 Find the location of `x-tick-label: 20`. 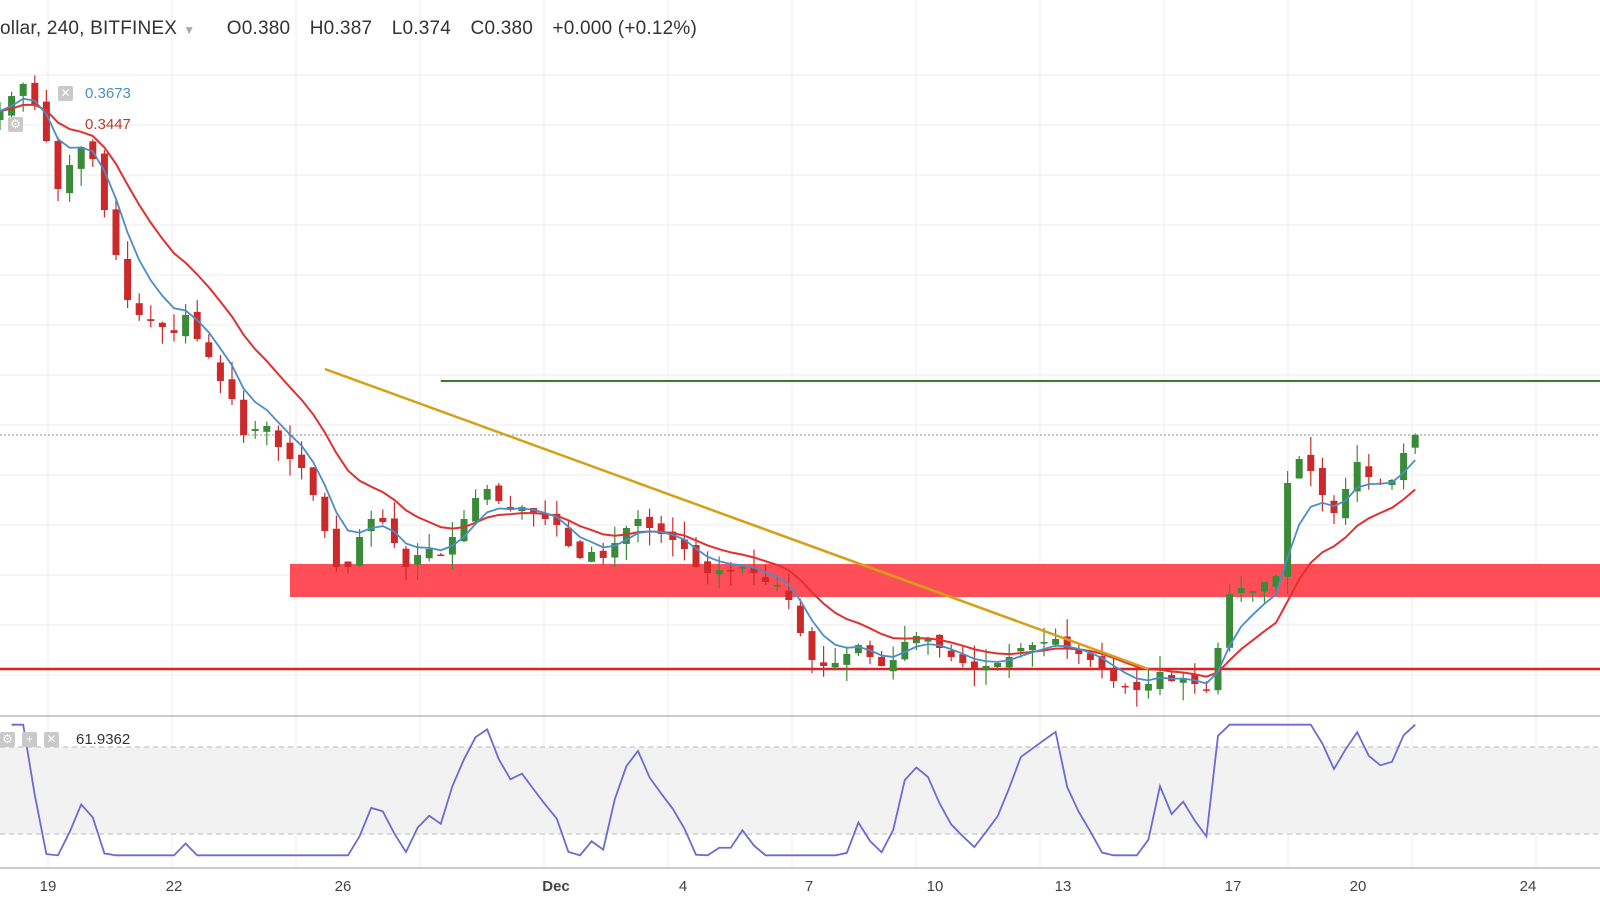

x-tick-label: 20 is located at coordinates (1358, 886).